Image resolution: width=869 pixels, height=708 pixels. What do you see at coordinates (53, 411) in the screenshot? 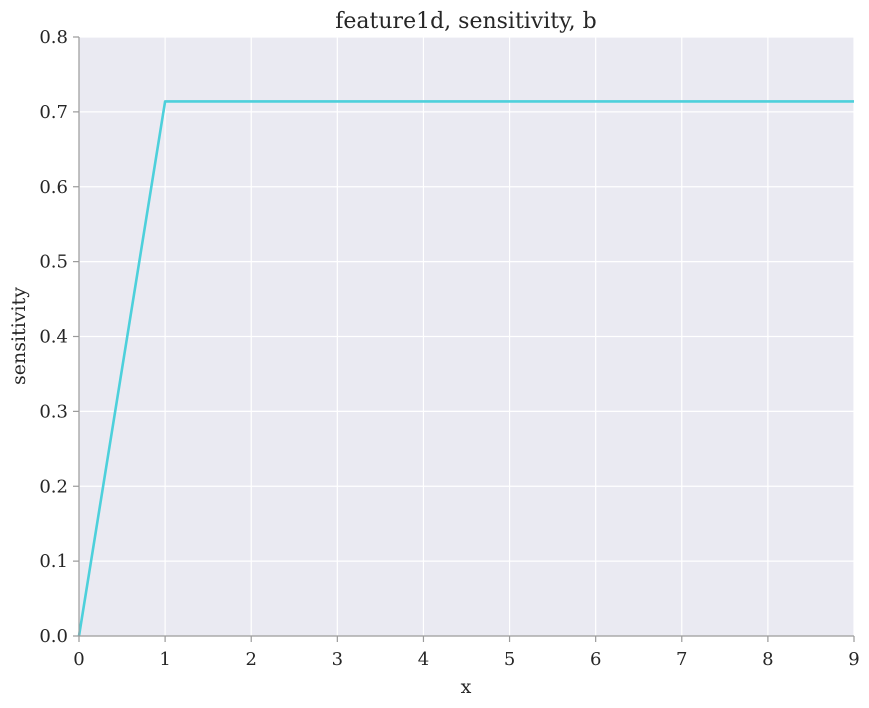
I see `y-tick-label: 0.3` at bounding box center [53, 411].